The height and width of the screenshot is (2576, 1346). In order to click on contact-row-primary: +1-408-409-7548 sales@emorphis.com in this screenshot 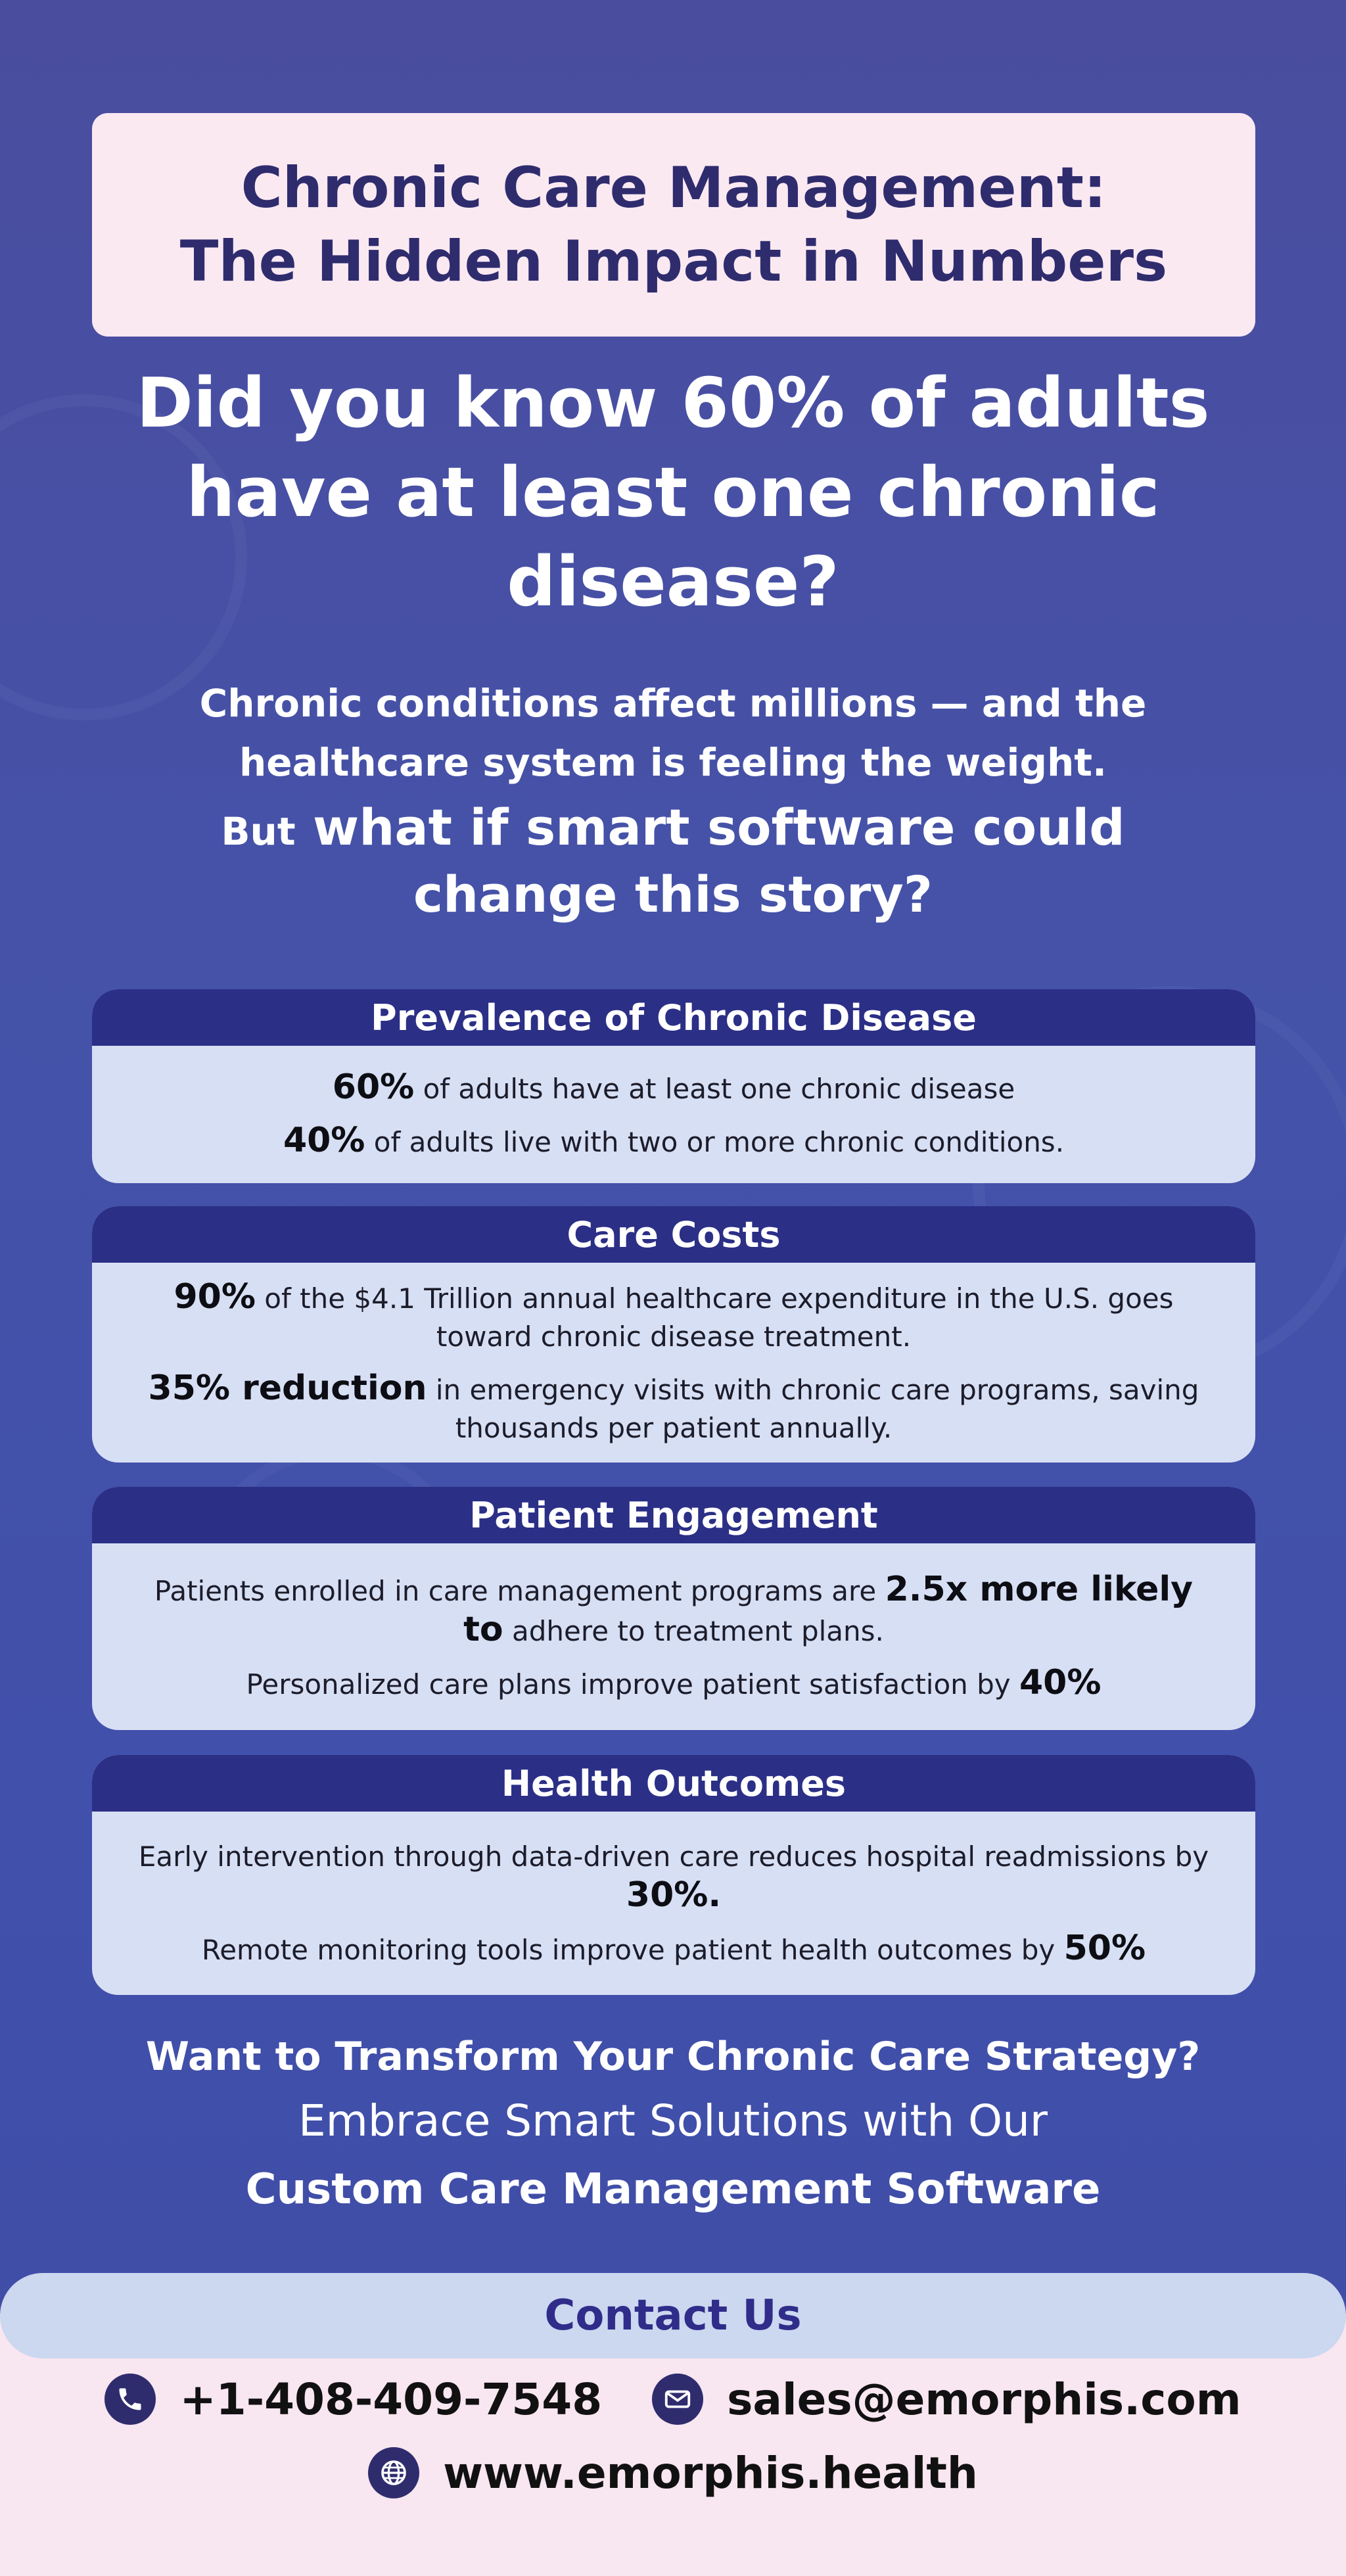, I will do `click(673, 2399)`.